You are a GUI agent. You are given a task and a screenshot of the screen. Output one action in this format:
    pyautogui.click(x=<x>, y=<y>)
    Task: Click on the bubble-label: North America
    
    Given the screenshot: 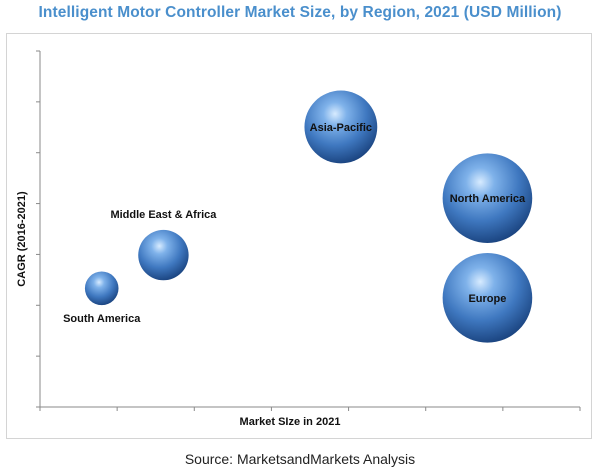 What is the action you would take?
    pyautogui.click(x=488, y=199)
    